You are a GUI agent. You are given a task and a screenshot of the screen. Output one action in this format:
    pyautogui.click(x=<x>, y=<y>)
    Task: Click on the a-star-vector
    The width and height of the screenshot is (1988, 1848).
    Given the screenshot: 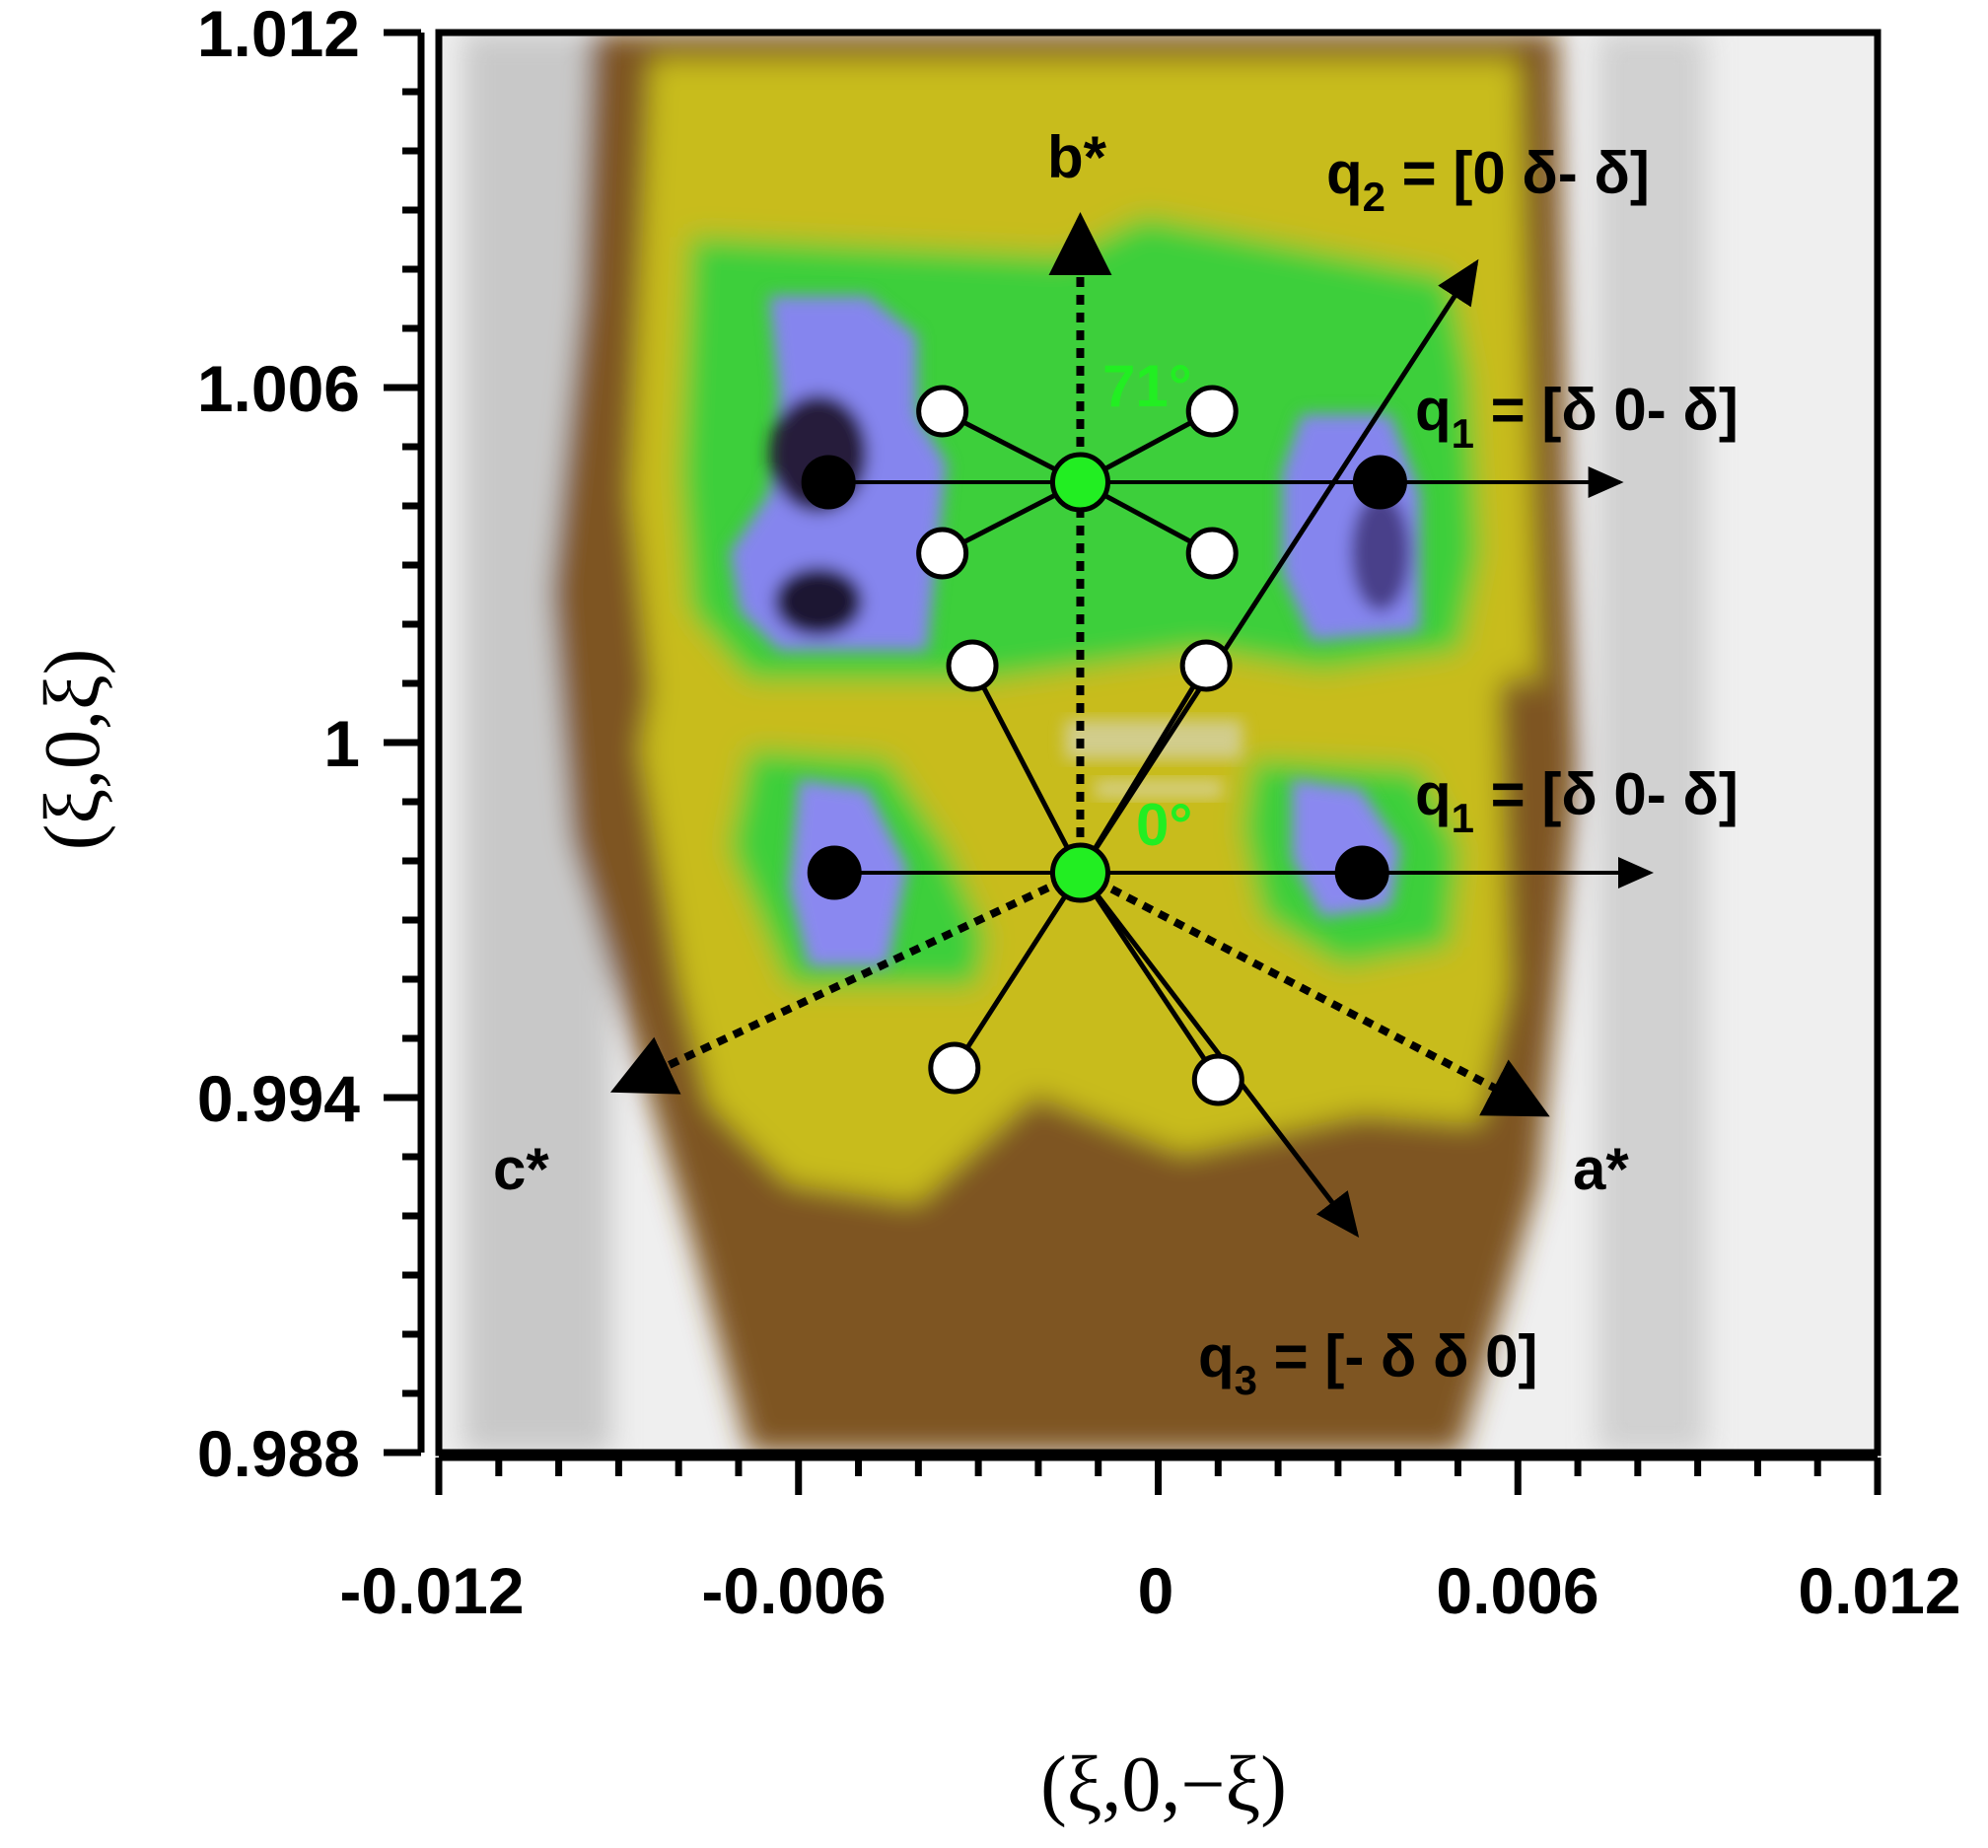 What is the action you would take?
    pyautogui.click(x=1314, y=993)
    